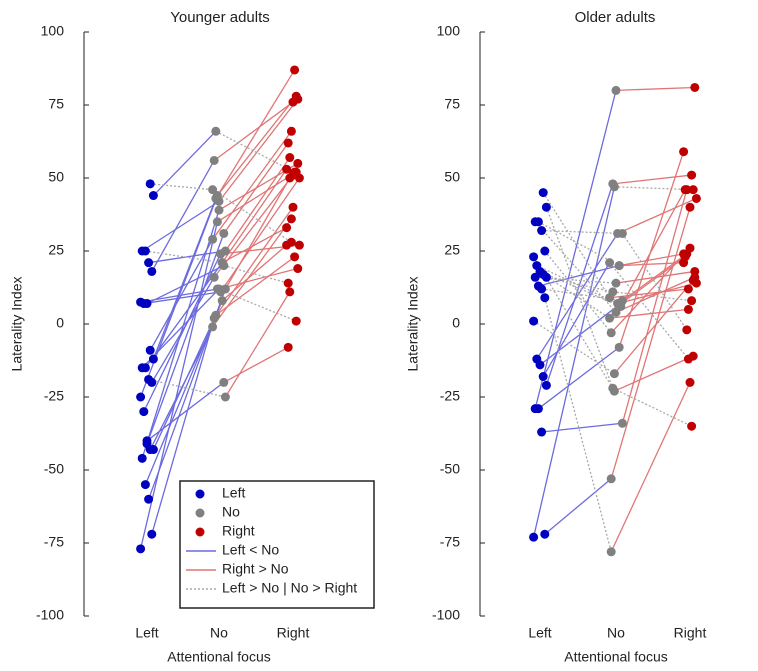 The image size is (758, 671). What do you see at coordinates (250, 550) in the screenshot?
I see `legend-label: Left < No` at bounding box center [250, 550].